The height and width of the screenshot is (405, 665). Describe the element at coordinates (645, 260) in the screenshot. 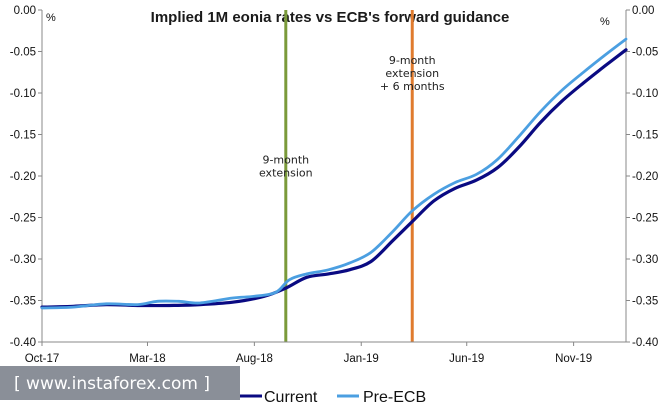

I see `right-y-tick-label: -0.30` at that location.